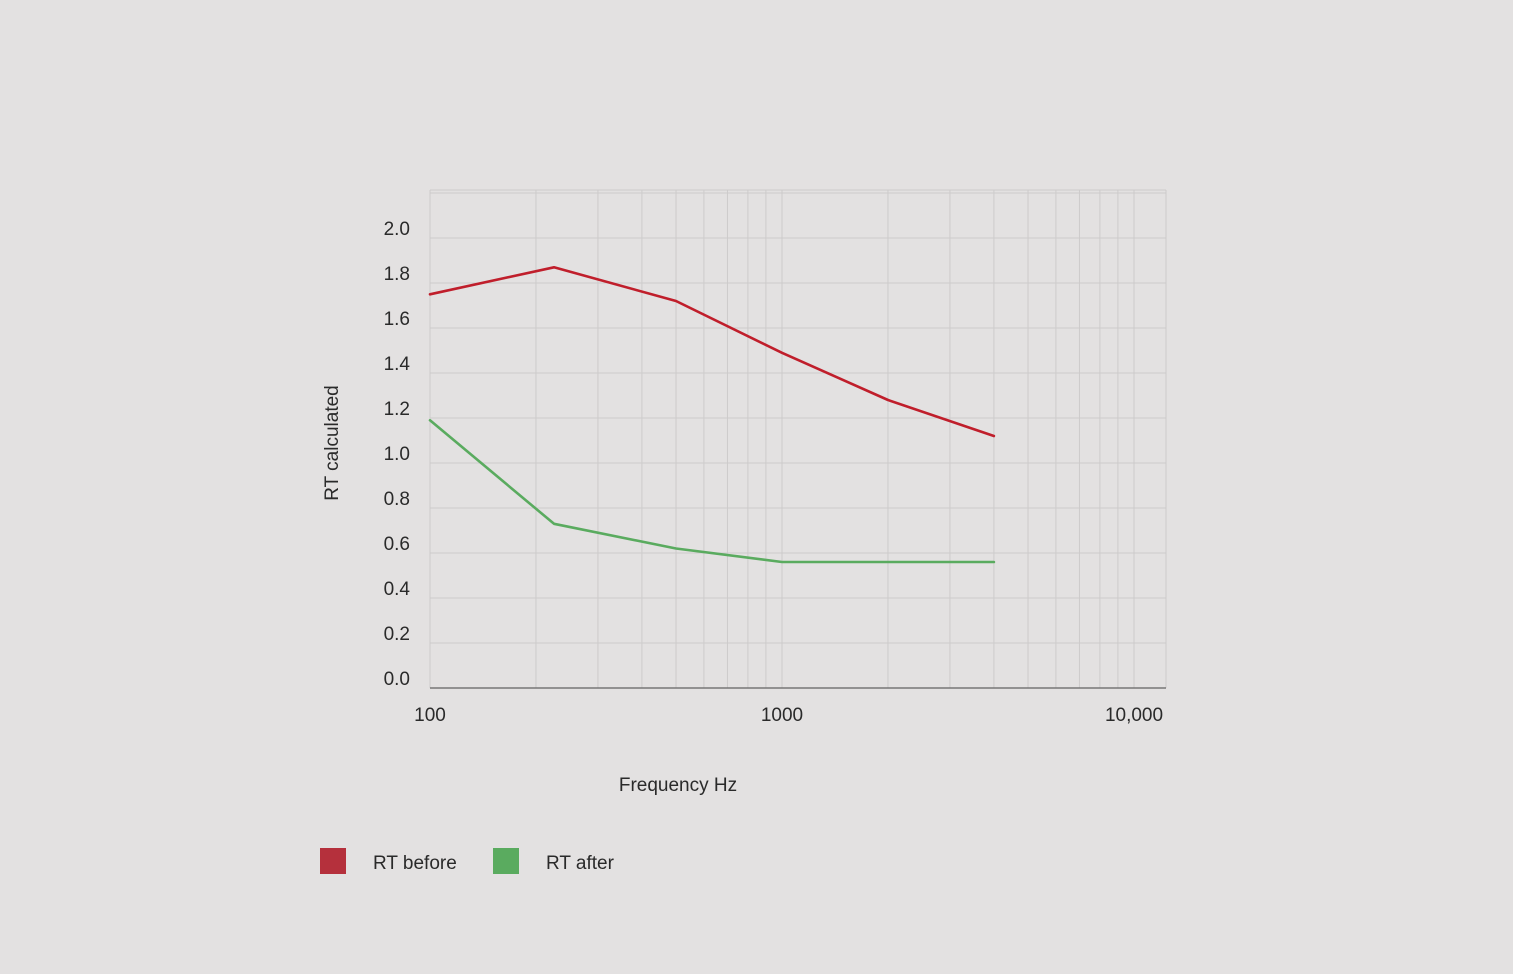 The image size is (1513, 974). What do you see at coordinates (397, 319) in the screenshot?
I see `y-tick-label: 1.6` at bounding box center [397, 319].